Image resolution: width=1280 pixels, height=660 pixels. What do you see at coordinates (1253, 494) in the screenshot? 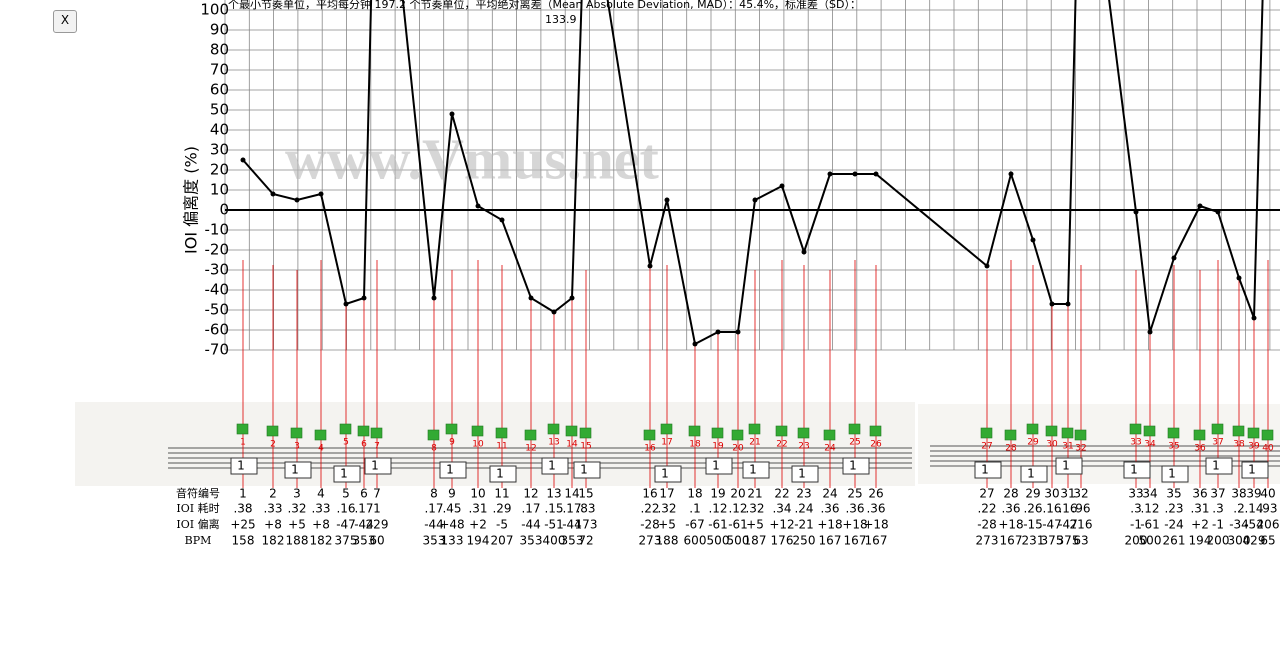
I see `note-id: 39` at bounding box center [1253, 494].